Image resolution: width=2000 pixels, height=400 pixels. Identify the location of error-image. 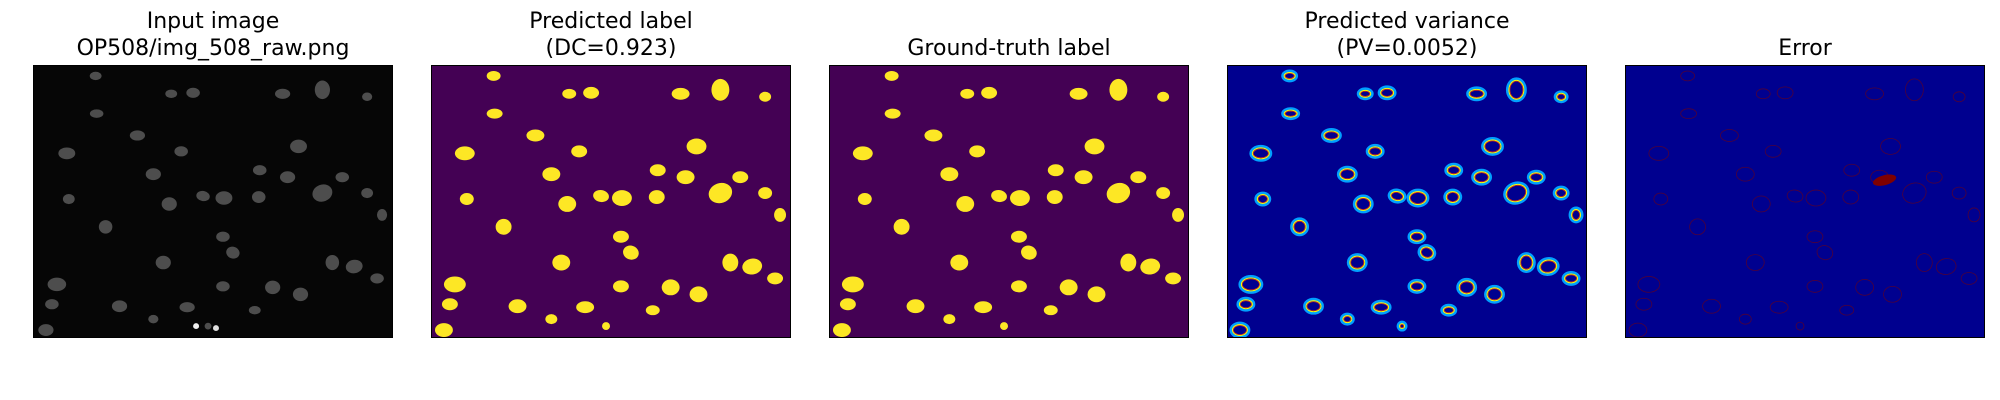
(1805, 201).